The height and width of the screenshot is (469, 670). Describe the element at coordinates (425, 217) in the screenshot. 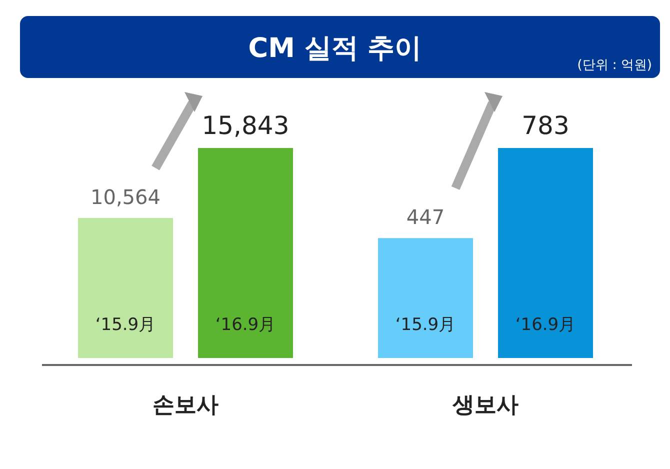

I see `data-label: 447` at that location.